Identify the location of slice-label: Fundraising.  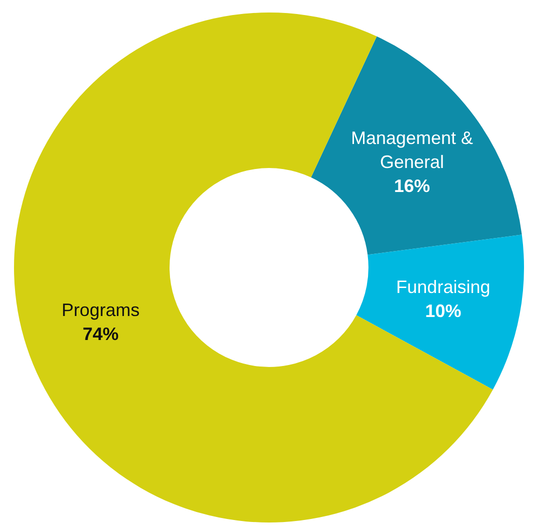
(443, 287).